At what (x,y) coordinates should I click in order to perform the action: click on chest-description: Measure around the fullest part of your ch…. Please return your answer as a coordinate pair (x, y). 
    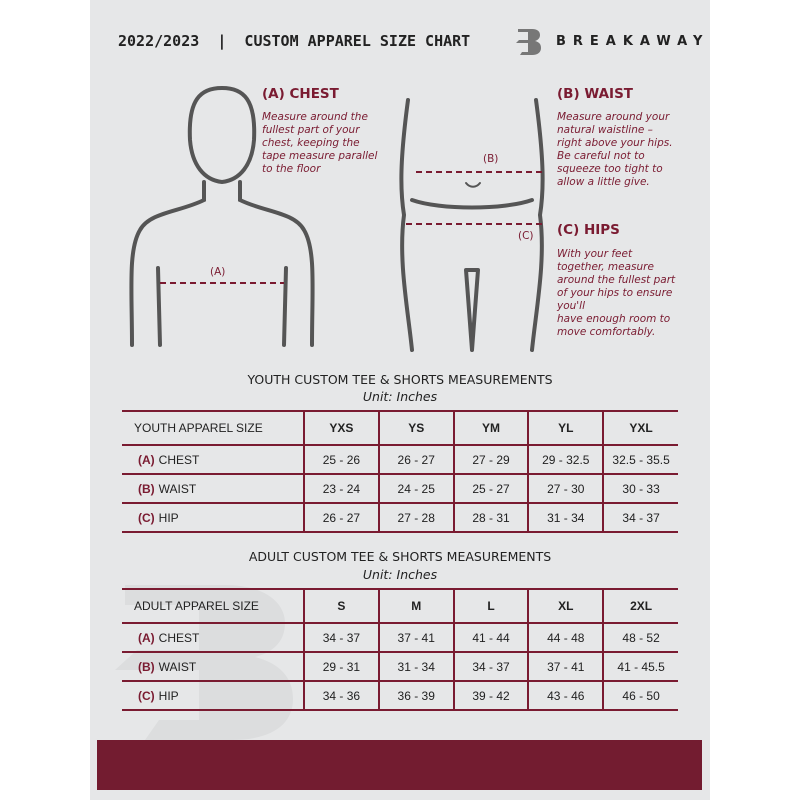
    Looking at the image, I should click on (320, 143).